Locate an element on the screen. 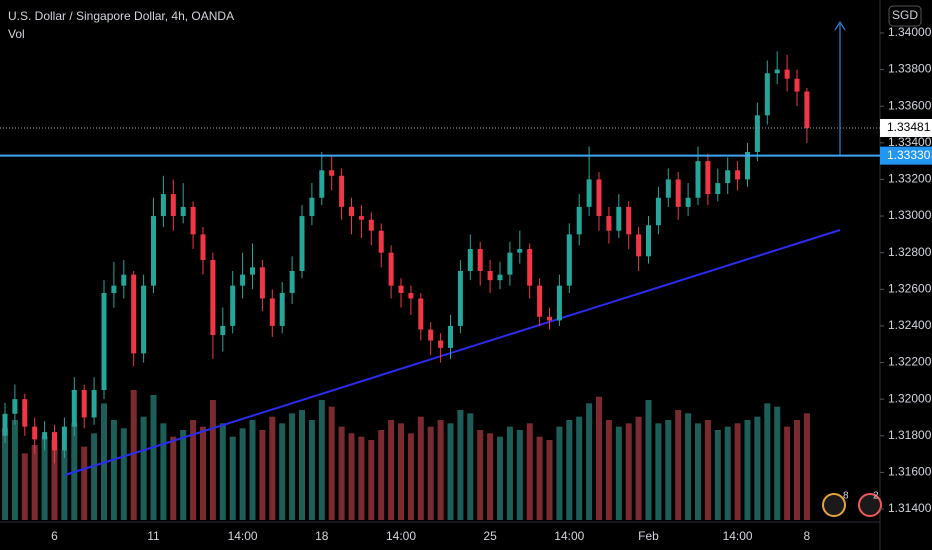 The height and width of the screenshot is (550, 932). level-price-box is located at coordinates (906, 155).